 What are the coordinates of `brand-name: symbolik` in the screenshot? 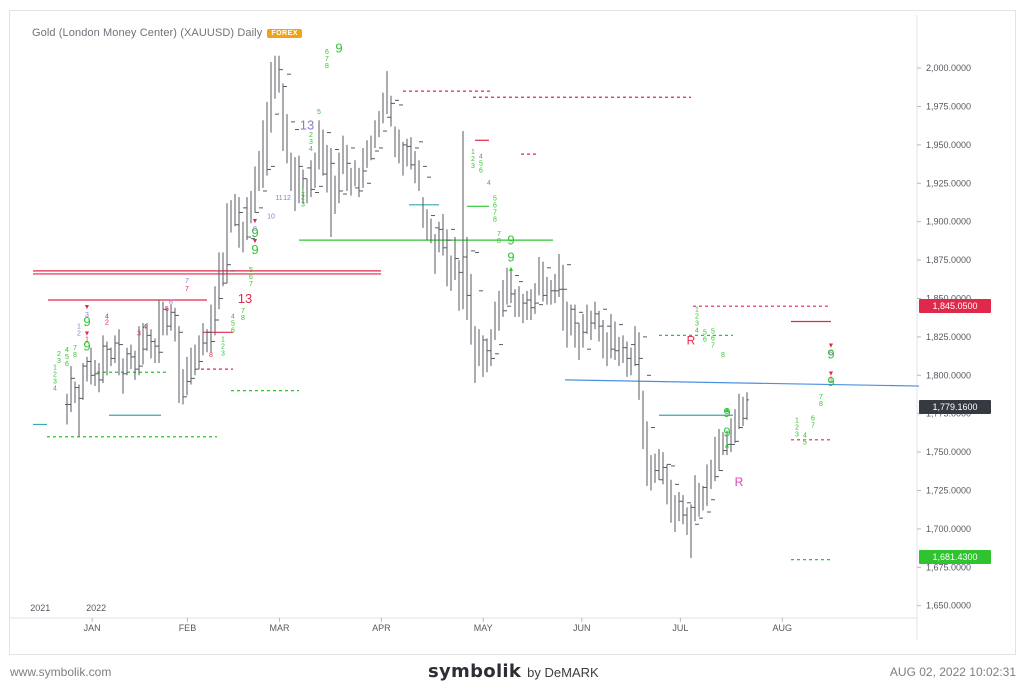 It's located at (475, 671).